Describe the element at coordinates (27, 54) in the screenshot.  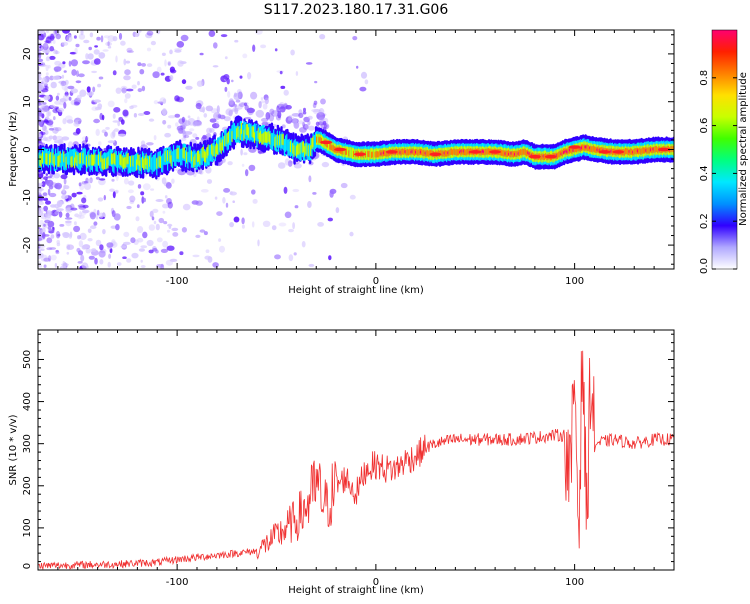
I see `y-tick-label: 20` at that location.